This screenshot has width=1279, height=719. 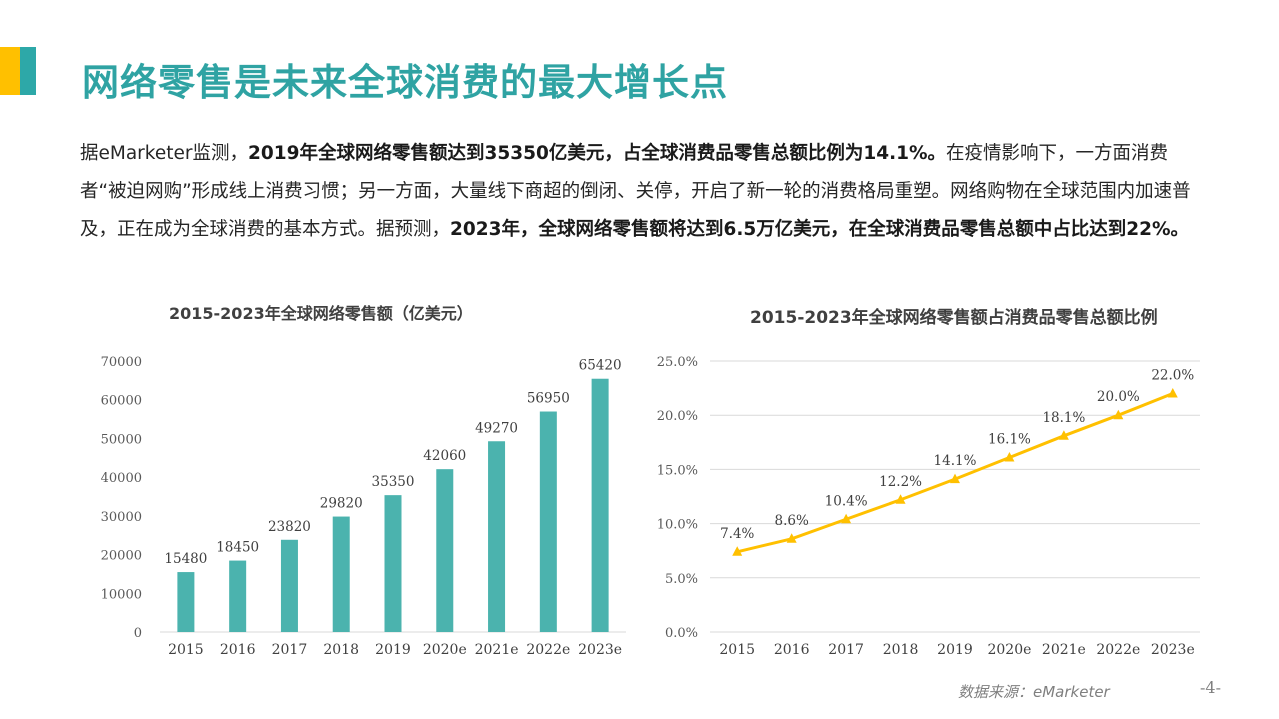 What do you see at coordinates (121, 478) in the screenshot?
I see `y-tick-label: 40000` at bounding box center [121, 478].